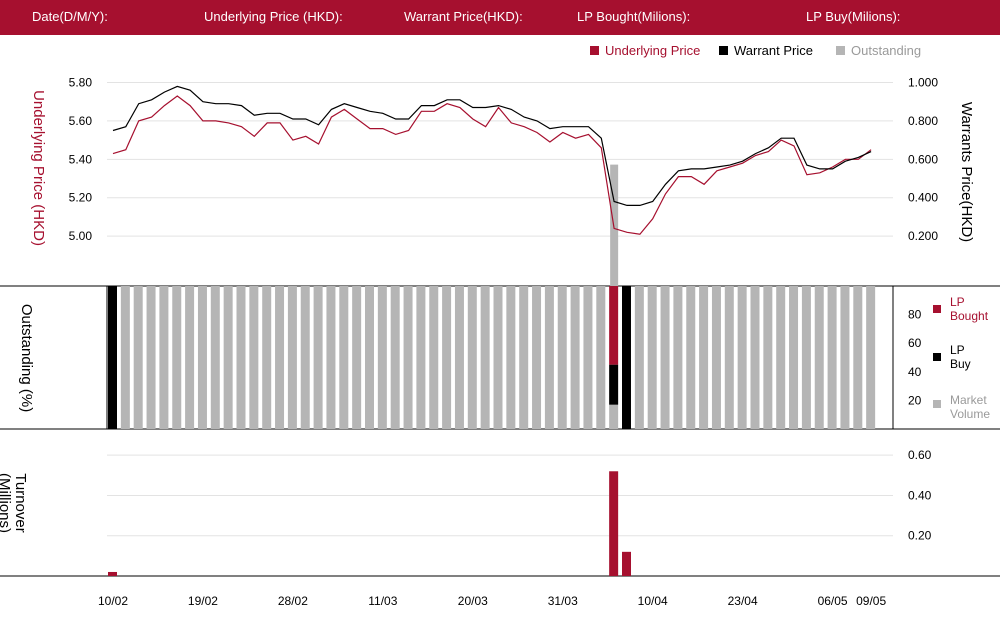 The height and width of the screenshot is (620, 1000). I want to click on left-tick-label: 5.80, so click(81, 83).